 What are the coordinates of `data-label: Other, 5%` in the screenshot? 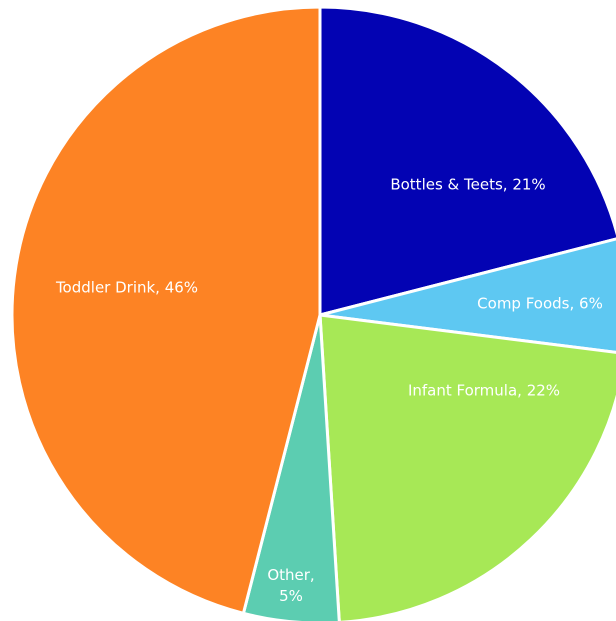 It's located at (291, 585).